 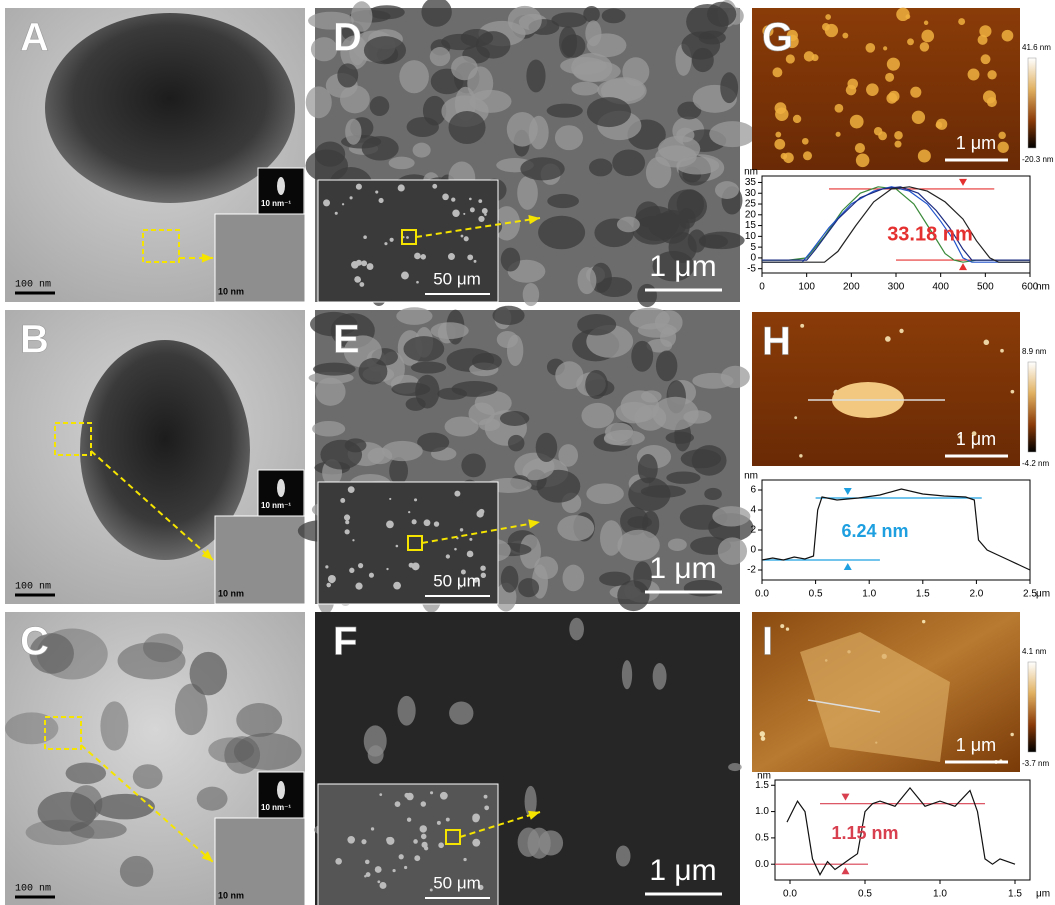 I want to click on y-tick-label: -5, so click(x=751, y=268).